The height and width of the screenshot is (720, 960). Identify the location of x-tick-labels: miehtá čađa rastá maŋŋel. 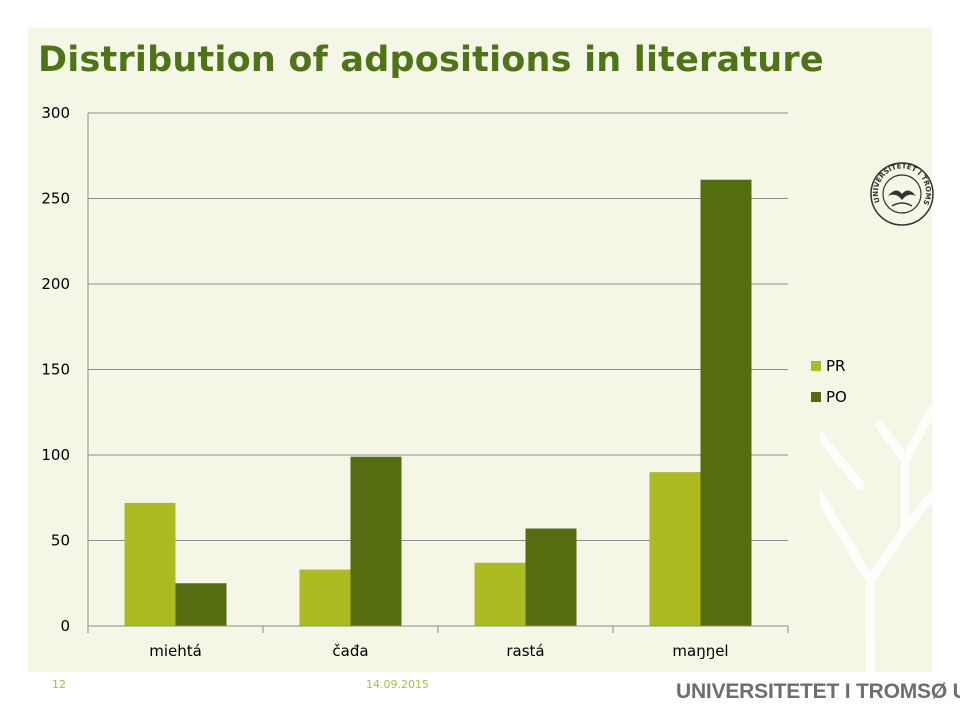
(438, 651).